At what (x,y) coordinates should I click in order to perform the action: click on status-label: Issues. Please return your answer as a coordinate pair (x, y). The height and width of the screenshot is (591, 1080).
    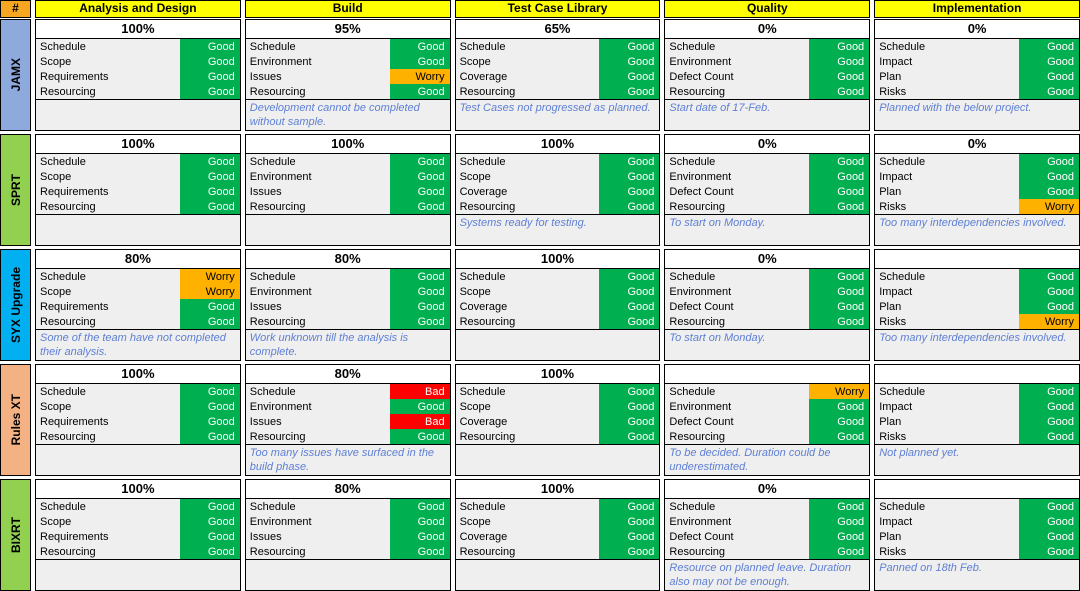
    Looking at the image, I should click on (265, 421).